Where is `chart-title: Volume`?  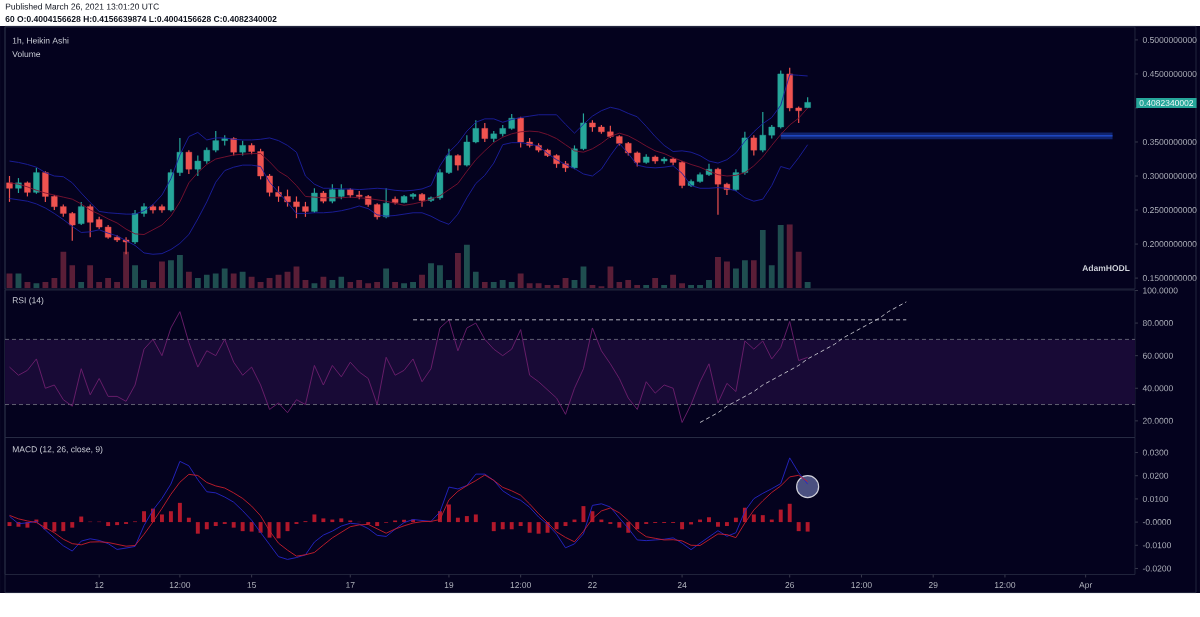 chart-title: Volume is located at coordinates (26, 54).